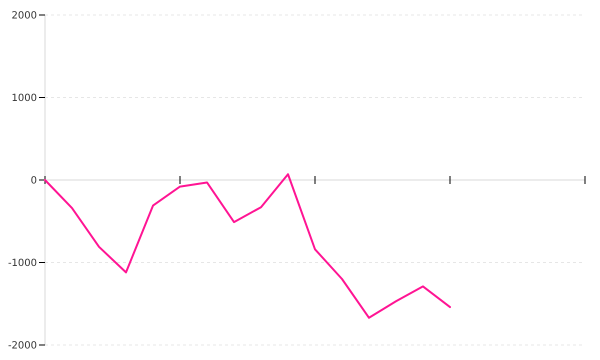 The image size is (600, 360). Describe the element at coordinates (33, 181) in the screenshot. I see `y-tick-label: 0` at that location.